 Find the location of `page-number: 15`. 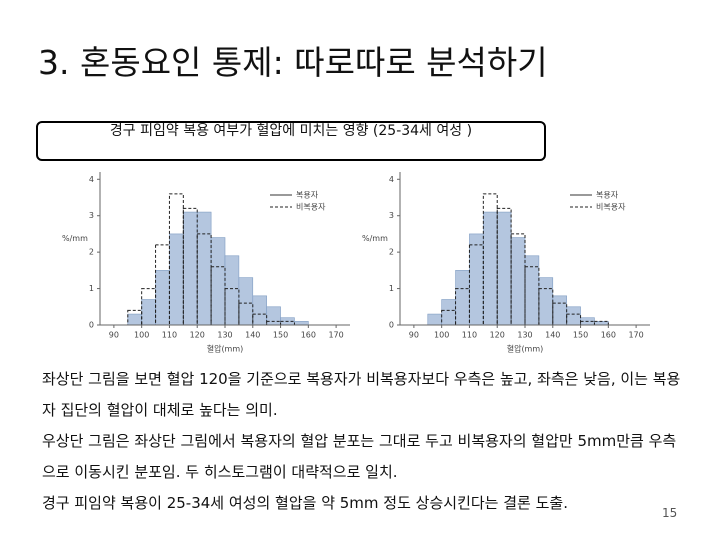

page-number: 15 is located at coordinates (670, 513).